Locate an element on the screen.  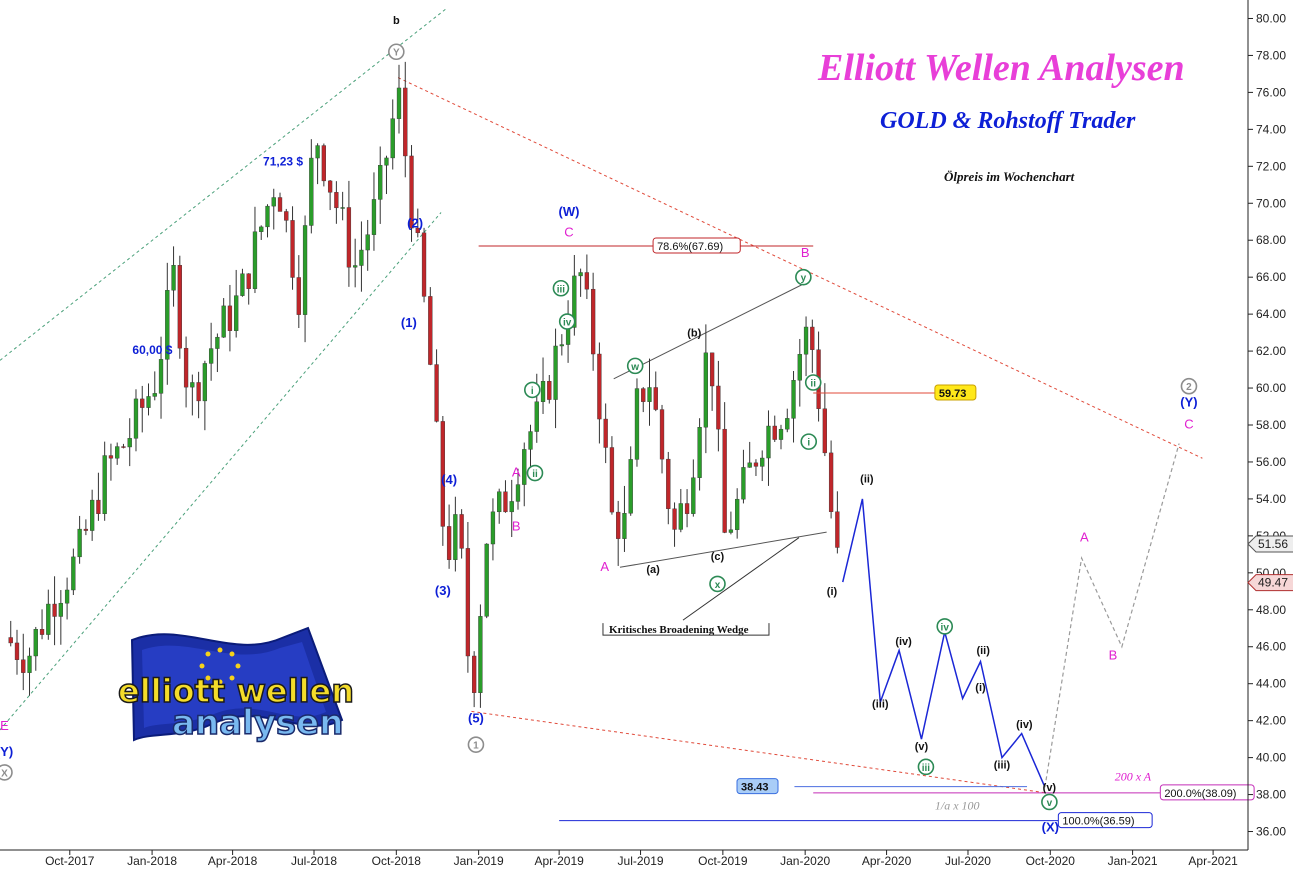
x-tick-label: Apr-2018 is located at coordinates (233, 861).